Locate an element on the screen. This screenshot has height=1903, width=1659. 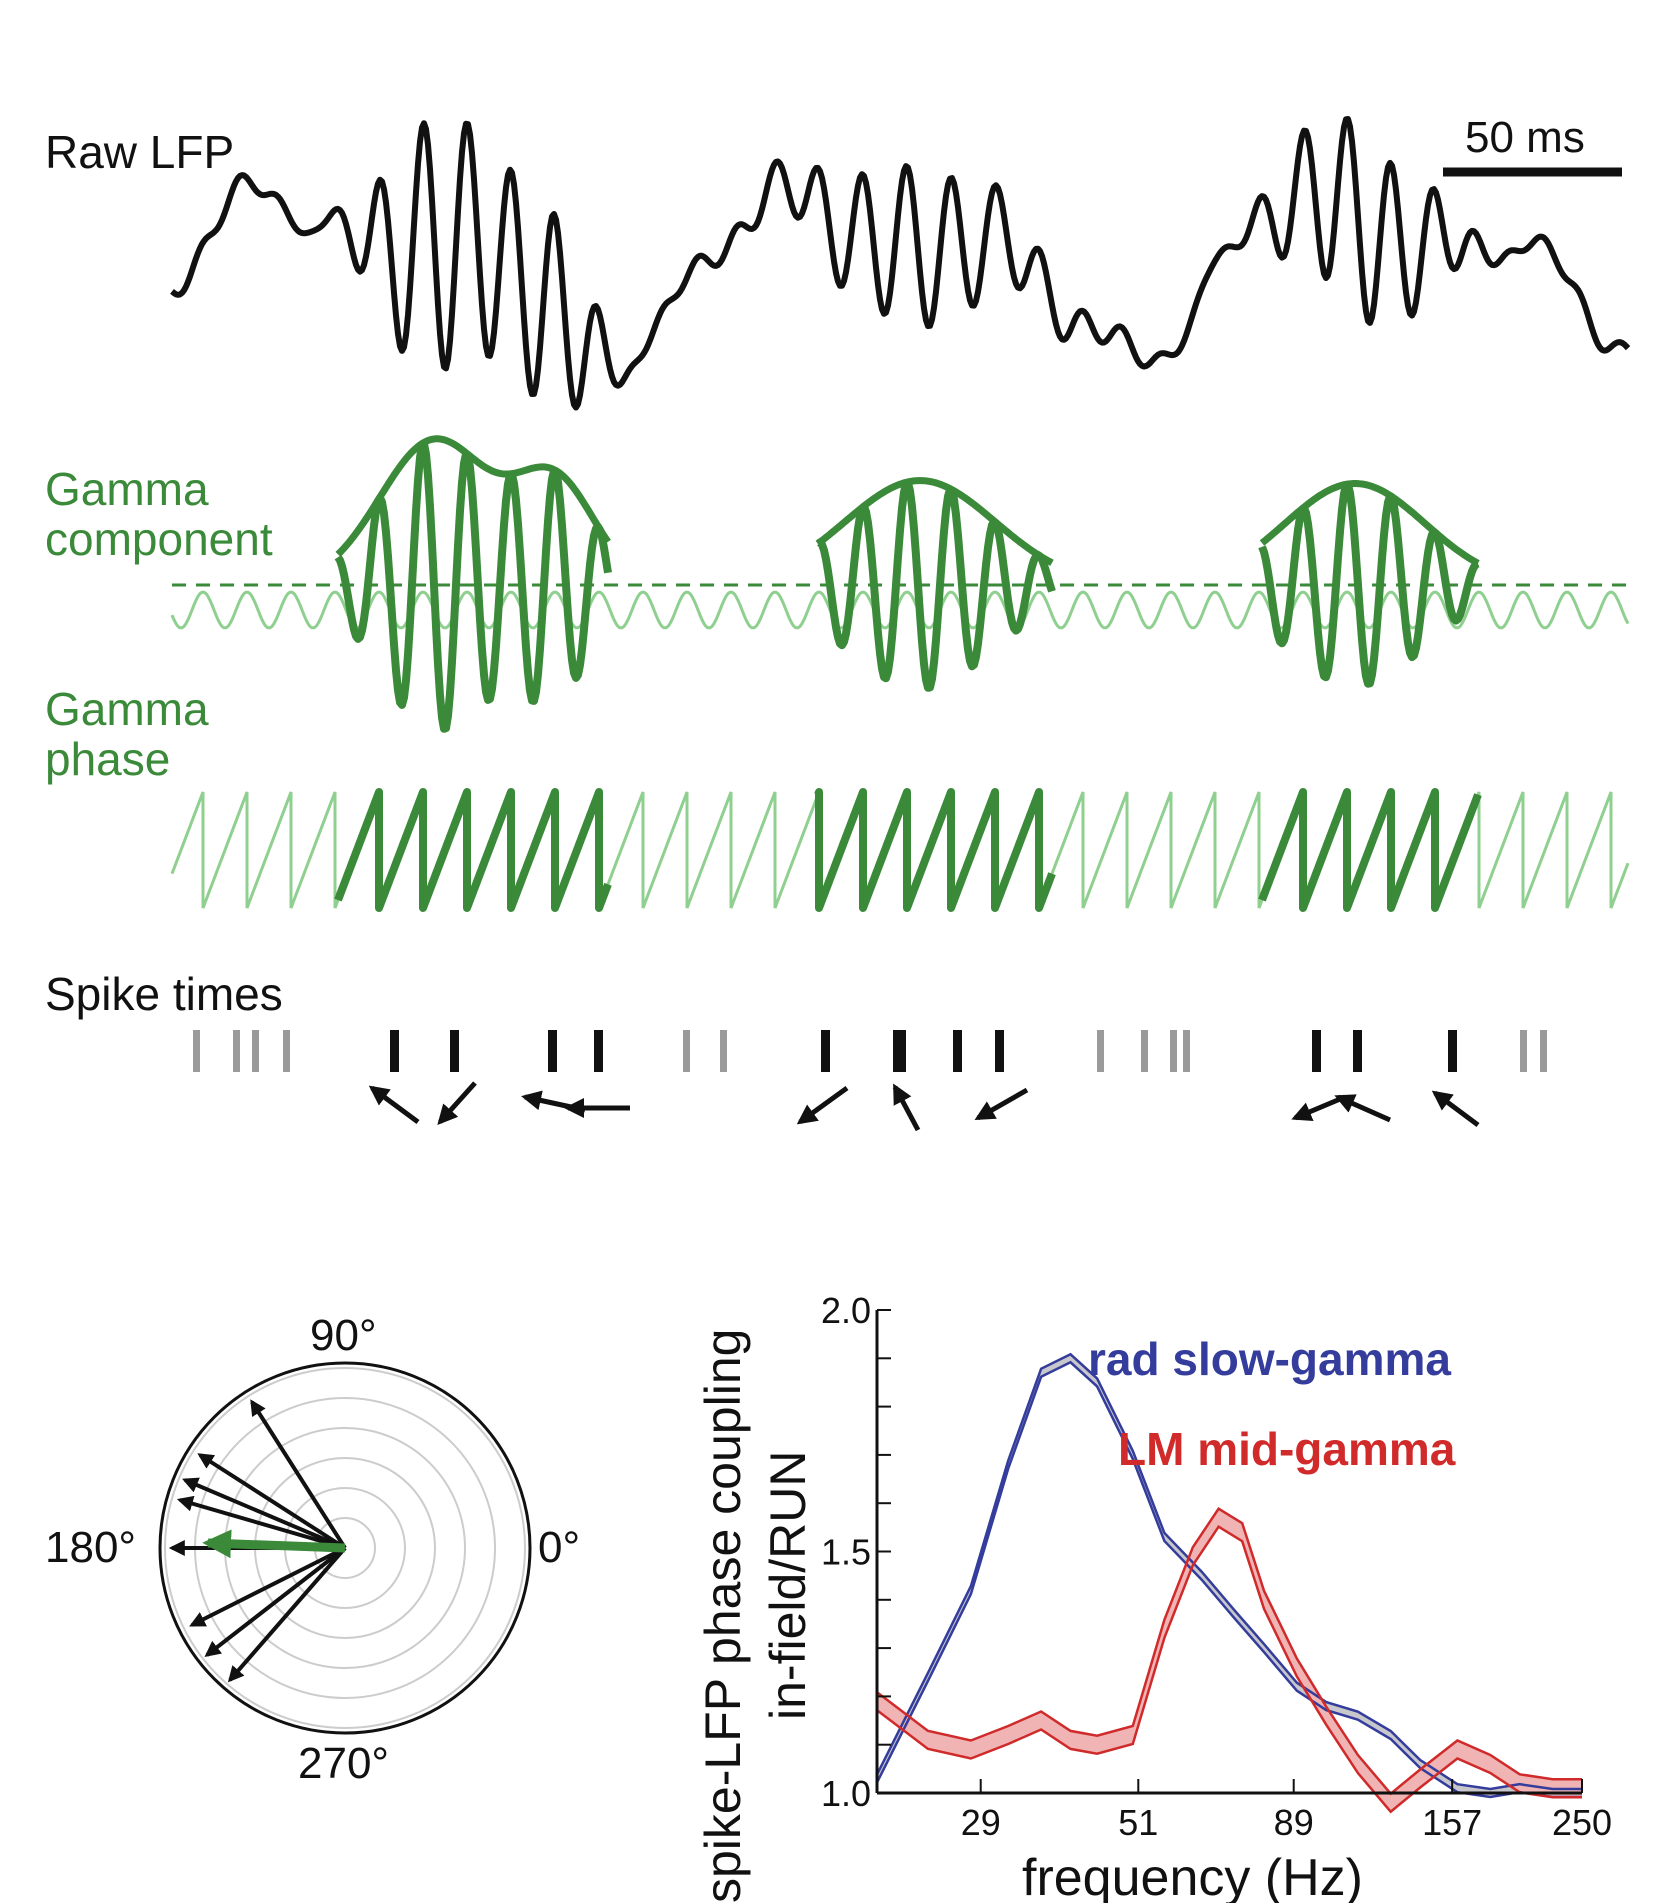
polar-label-270: 270° is located at coordinates (343, 1763).